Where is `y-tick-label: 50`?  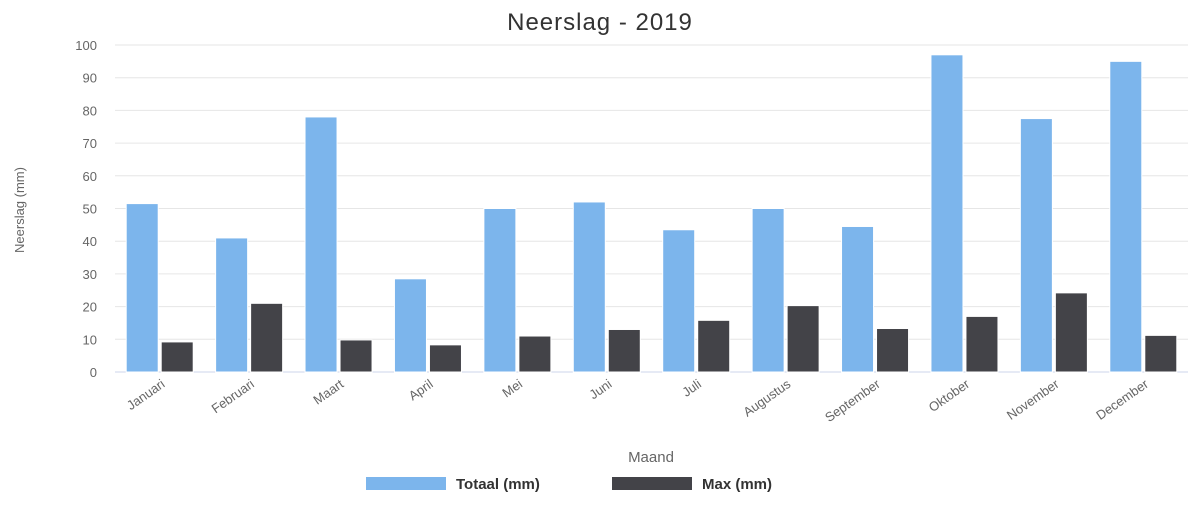 y-tick-label: 50 is located at coordinates (90, 209).